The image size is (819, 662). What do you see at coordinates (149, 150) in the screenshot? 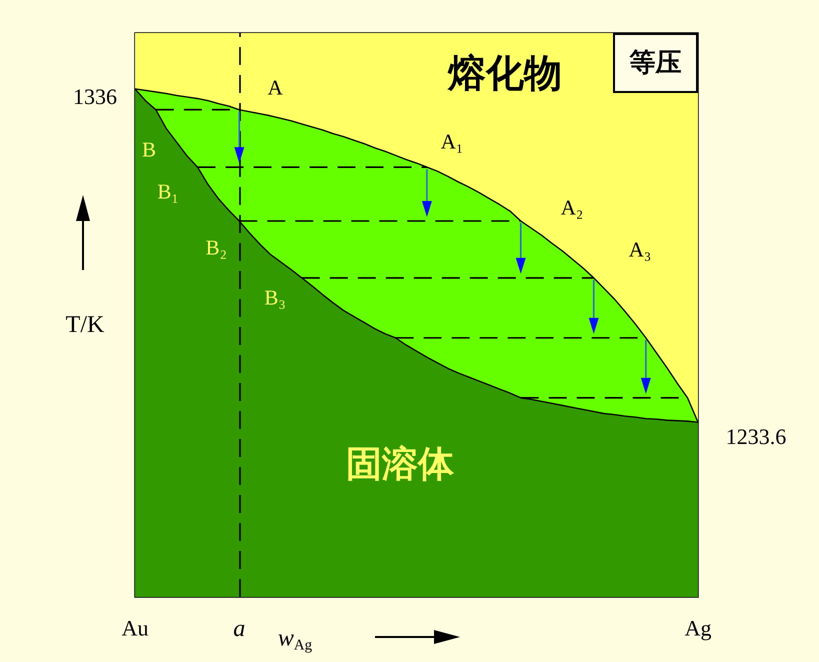
I see `annotation: B` at bounding box center [149, 150].